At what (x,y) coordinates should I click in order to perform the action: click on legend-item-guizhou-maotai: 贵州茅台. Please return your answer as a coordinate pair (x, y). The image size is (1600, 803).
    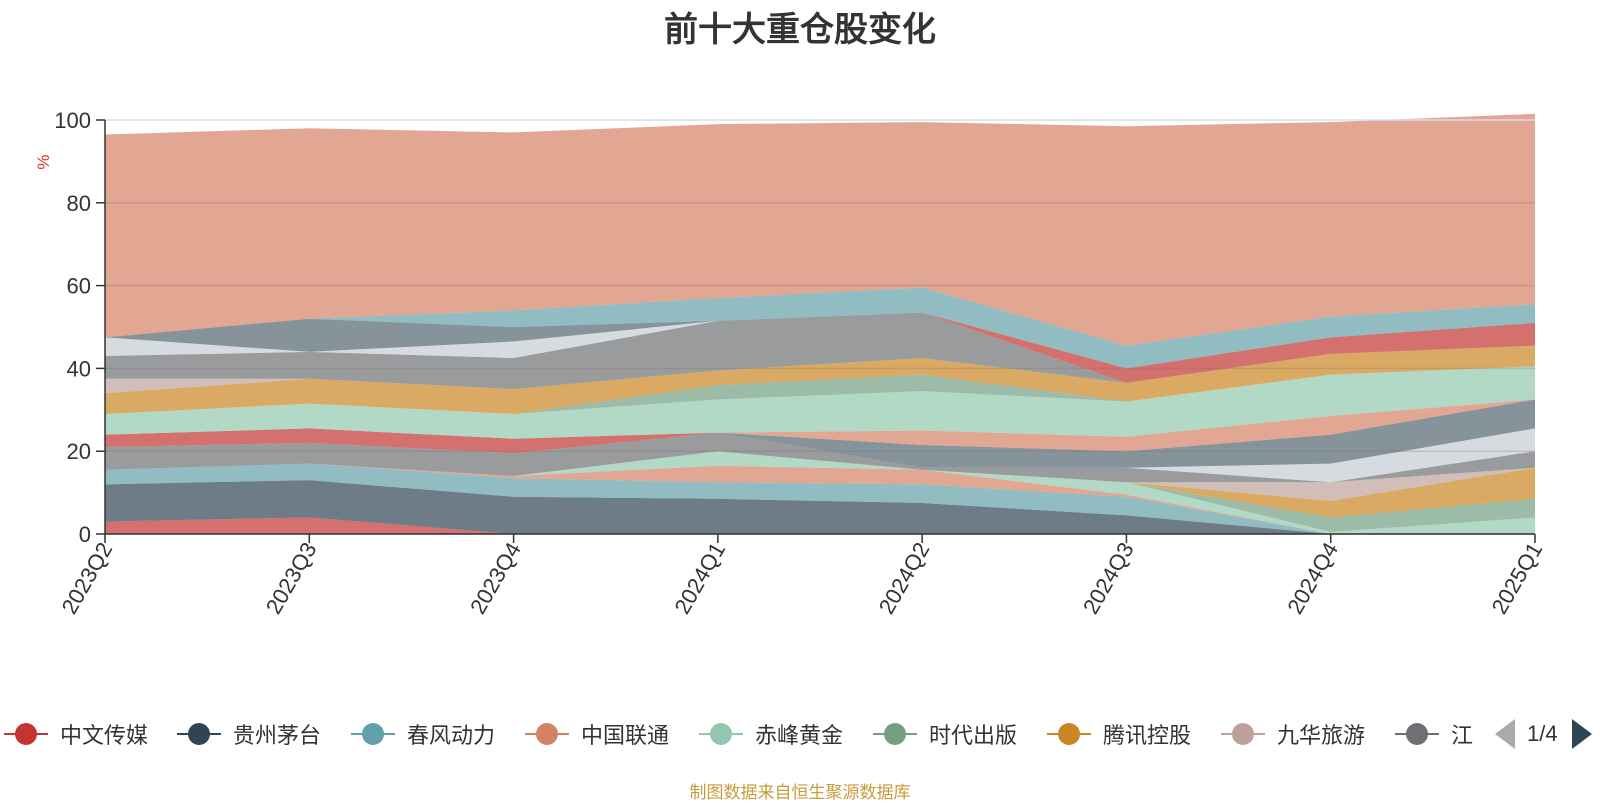
    Looking at the image, I should click on (248, 734).